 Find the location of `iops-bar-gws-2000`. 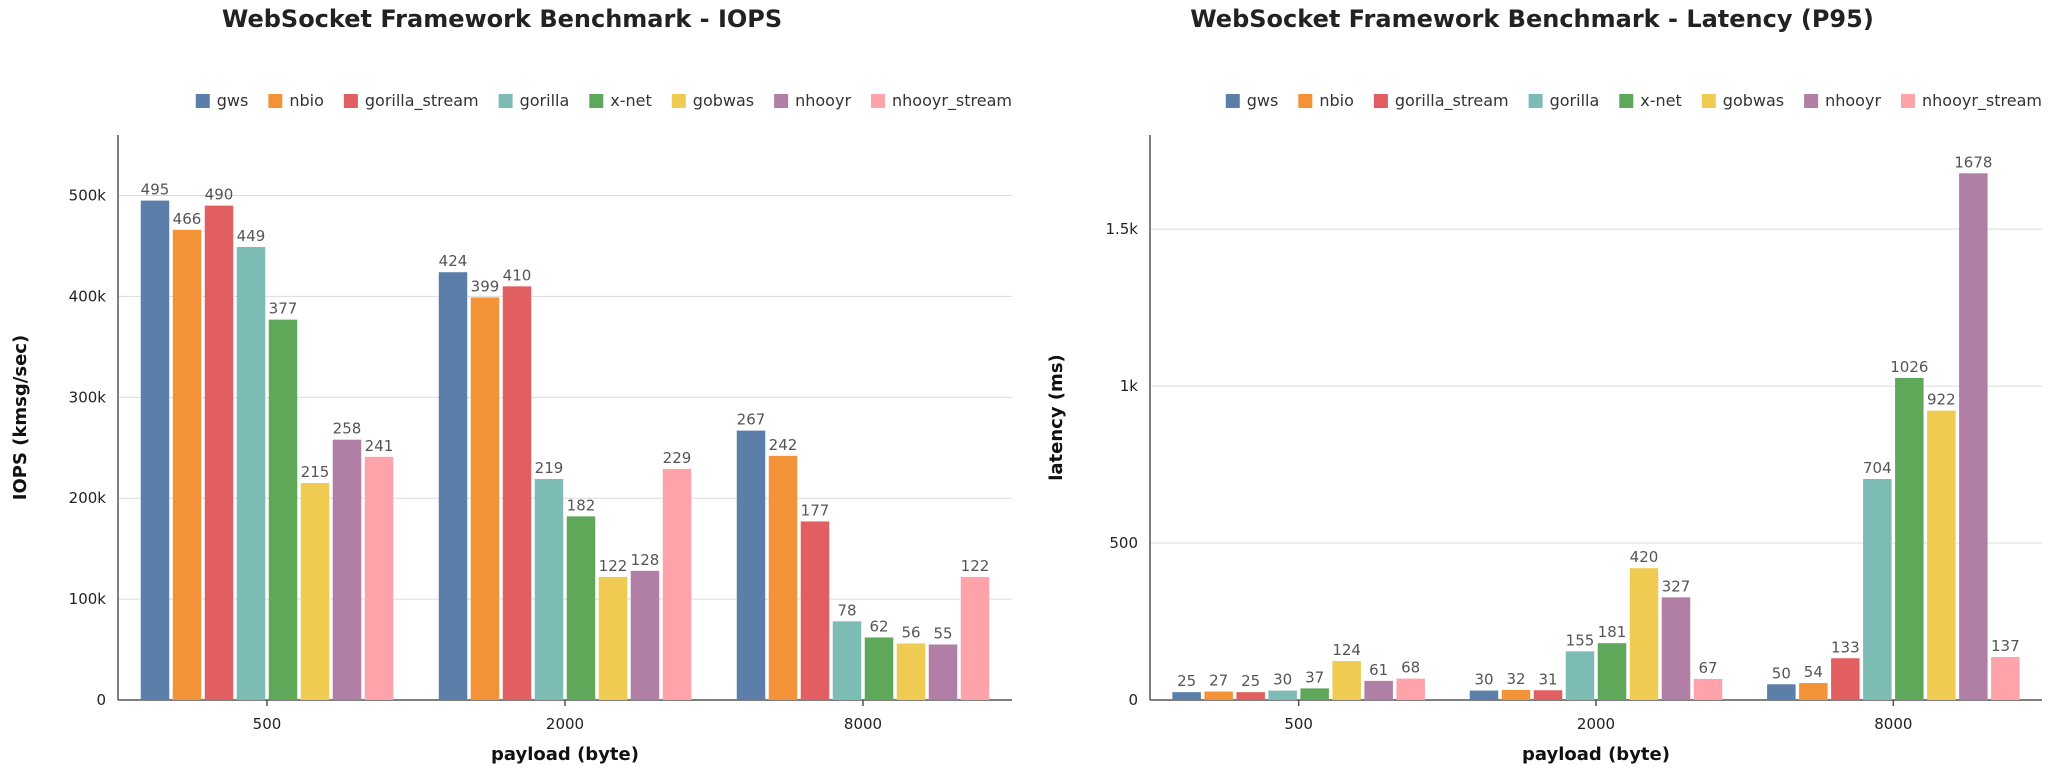

iops-bar-gws-2000 is located at coordinates (453, 486).